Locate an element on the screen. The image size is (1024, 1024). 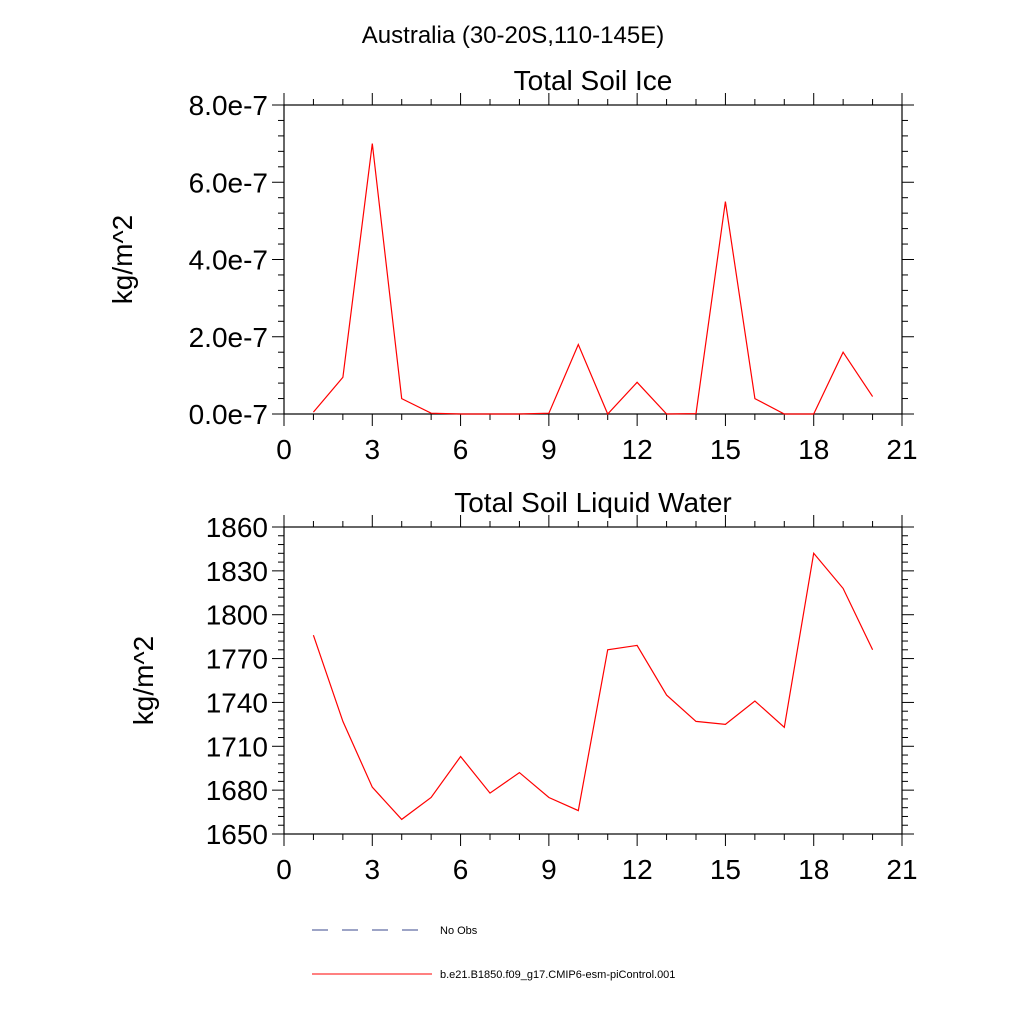
chart-title: Total Soil Liquid Water is located at coordinates (593, 502).